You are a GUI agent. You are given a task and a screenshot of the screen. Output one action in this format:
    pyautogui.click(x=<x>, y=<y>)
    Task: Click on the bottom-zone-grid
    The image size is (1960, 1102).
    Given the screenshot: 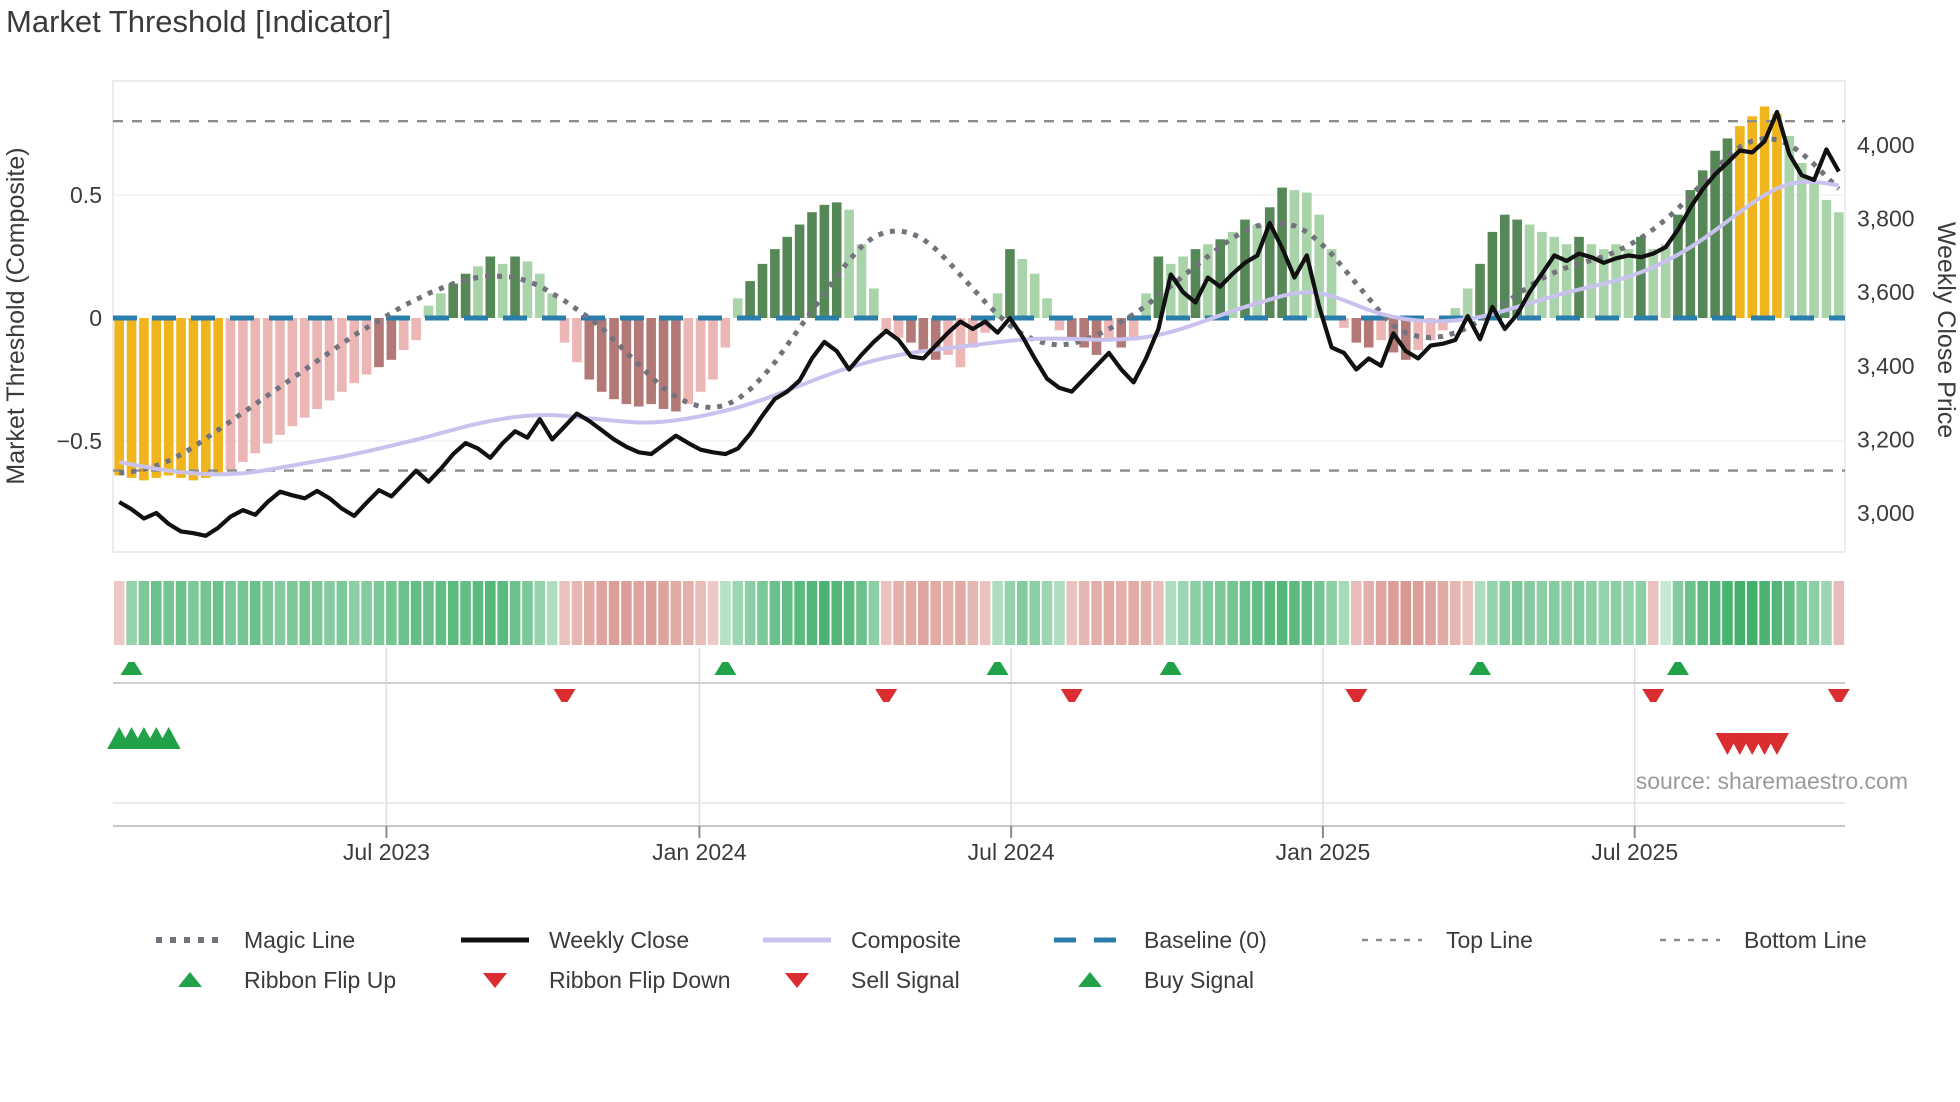 What is the action you would take?
    pyautogui.click(x=1010, y=737)
    